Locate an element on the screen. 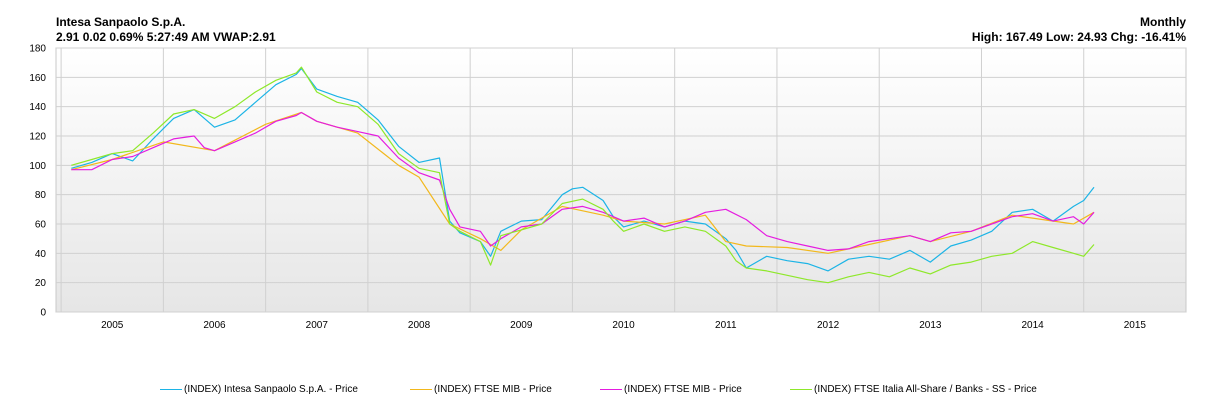  x-tick-label: 2006 is located at coordinates (214, 325).